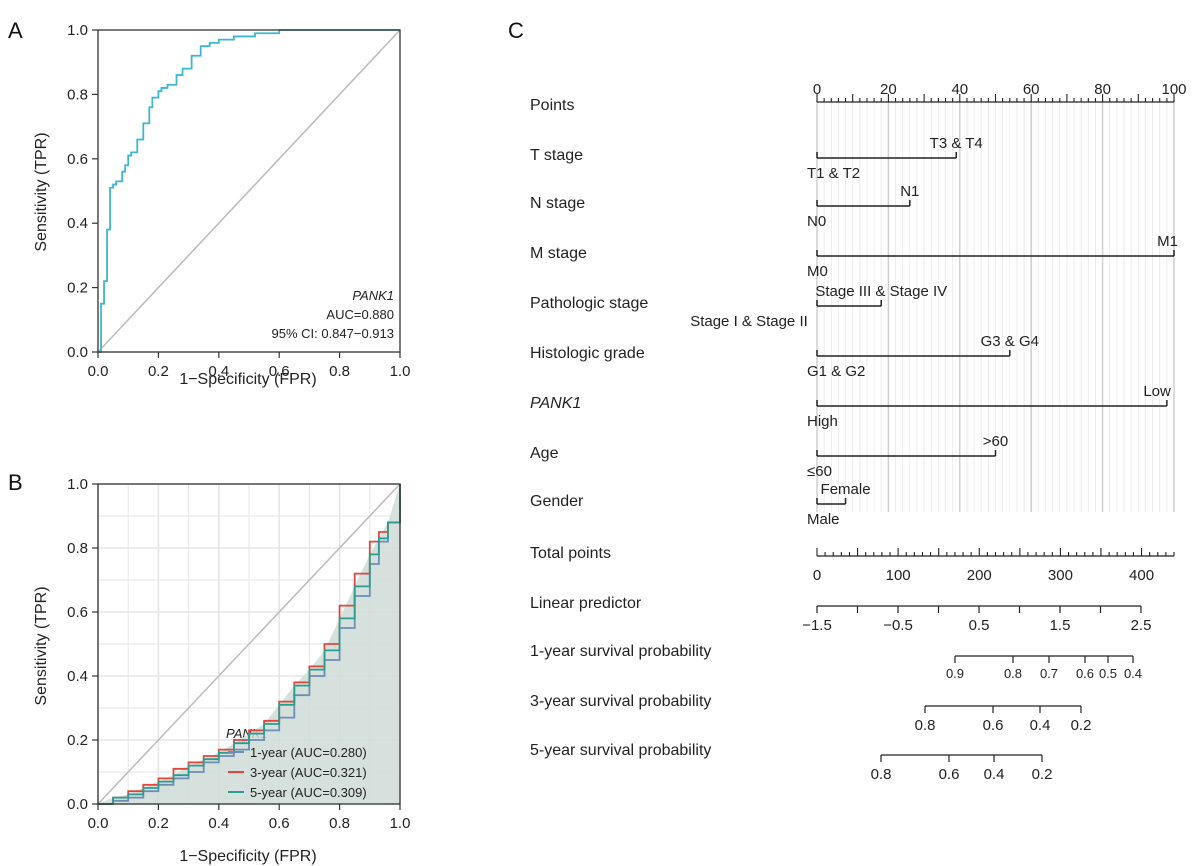  What do you see at coordinates (158, 371) in the screenshot?
I see `a-xtick-label: 0.2` at bounding box center [158, 371].